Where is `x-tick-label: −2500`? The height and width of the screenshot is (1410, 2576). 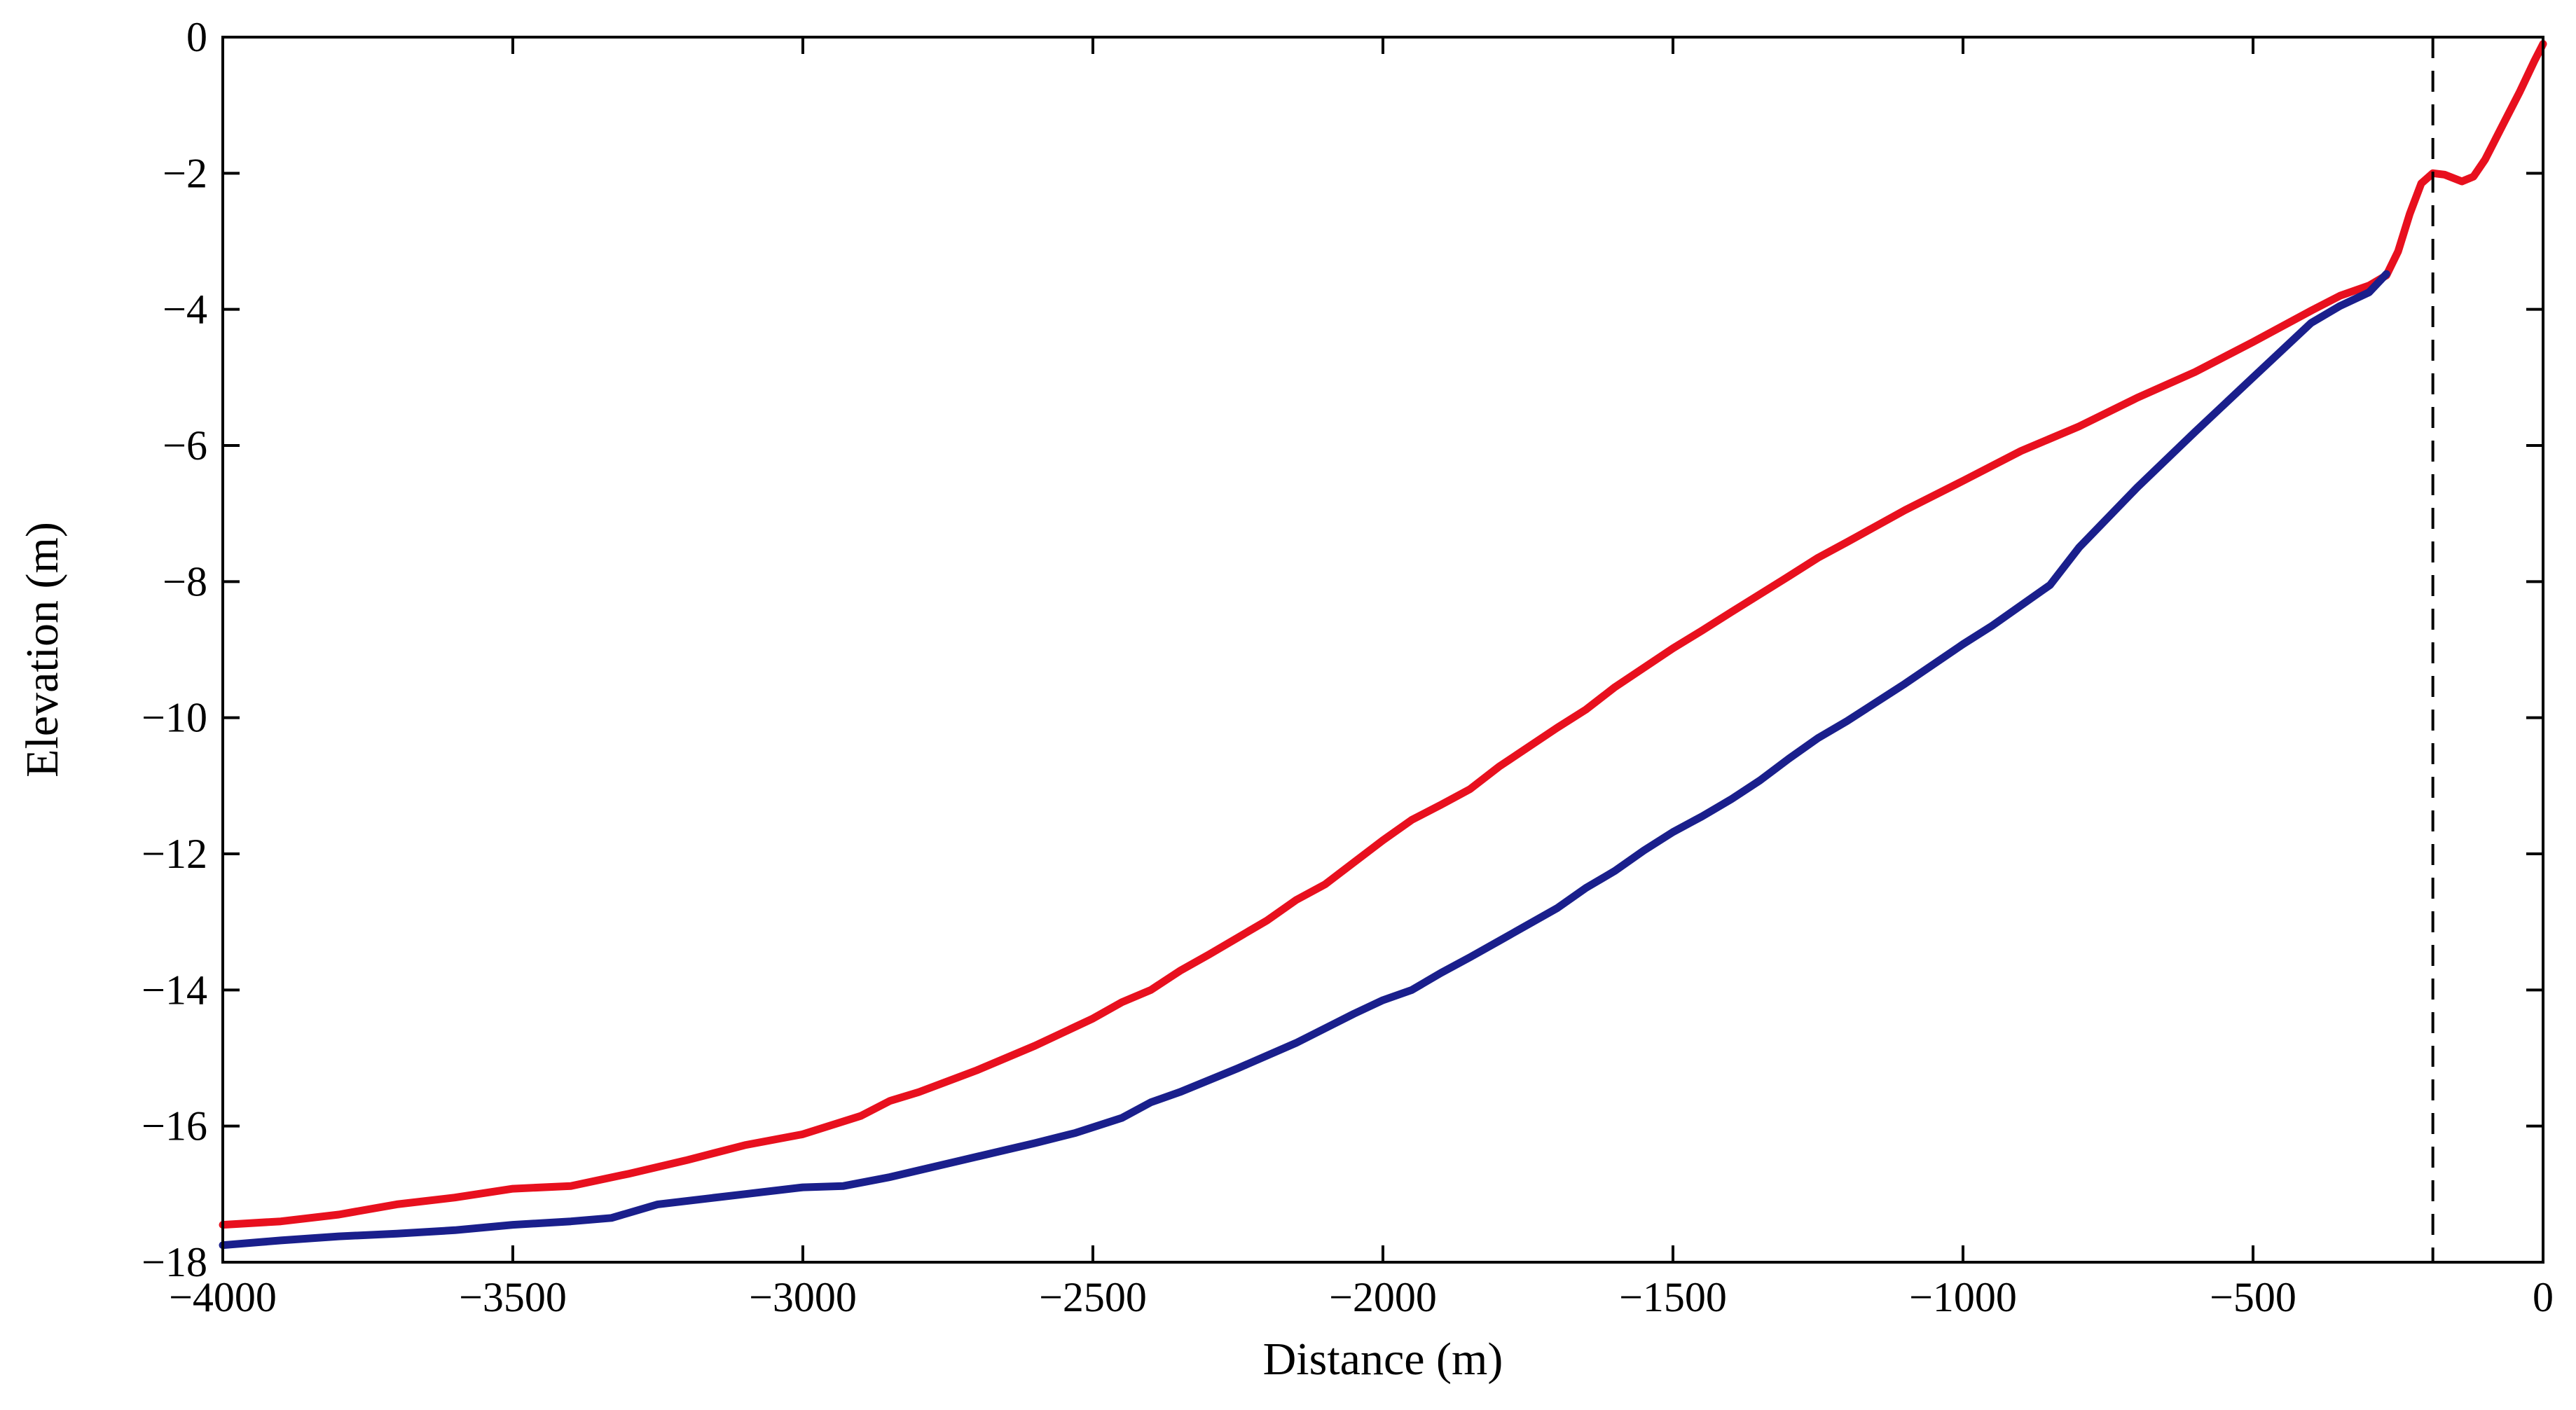
x-tick-label: −2500 is located at coordinates (1093, 1297).